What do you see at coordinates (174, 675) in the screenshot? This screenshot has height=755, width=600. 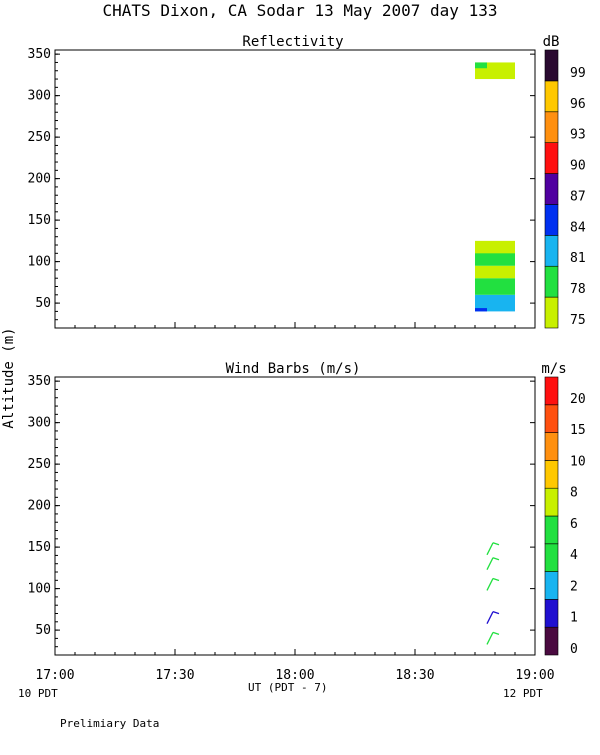 I see `x-tick-label: 17:30` at bounding box center [174, 675].